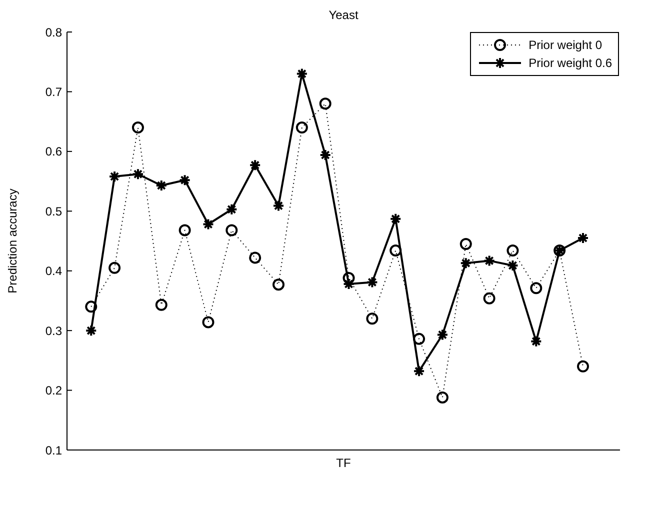 Image resolution: width=645 pixels, height=521 pixels. What do you see at coordinates (343, 463) in the screenshot?
I see `x-axis-title: TF` at bounding box center [343, 463].